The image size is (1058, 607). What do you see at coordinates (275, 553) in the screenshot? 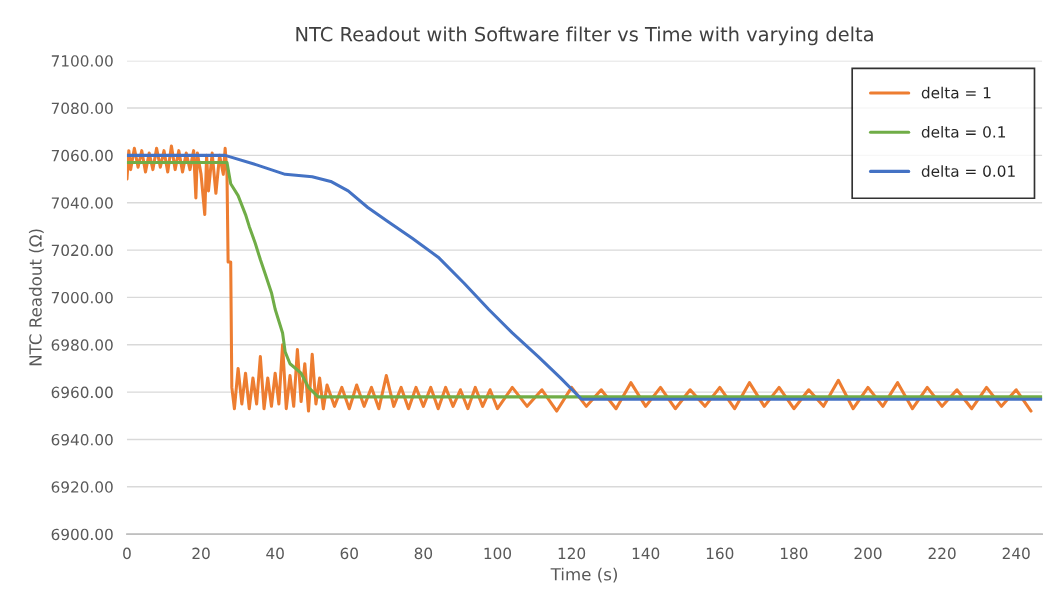
I see `x-tick-label: 40` at bounding box center [275, 553].